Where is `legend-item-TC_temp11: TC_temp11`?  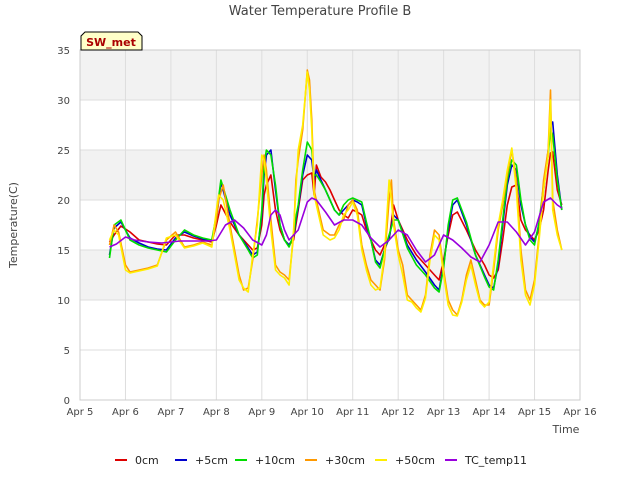
legend-item-TC_temp11: TC_temp11 is located at coordinates (486, 460).